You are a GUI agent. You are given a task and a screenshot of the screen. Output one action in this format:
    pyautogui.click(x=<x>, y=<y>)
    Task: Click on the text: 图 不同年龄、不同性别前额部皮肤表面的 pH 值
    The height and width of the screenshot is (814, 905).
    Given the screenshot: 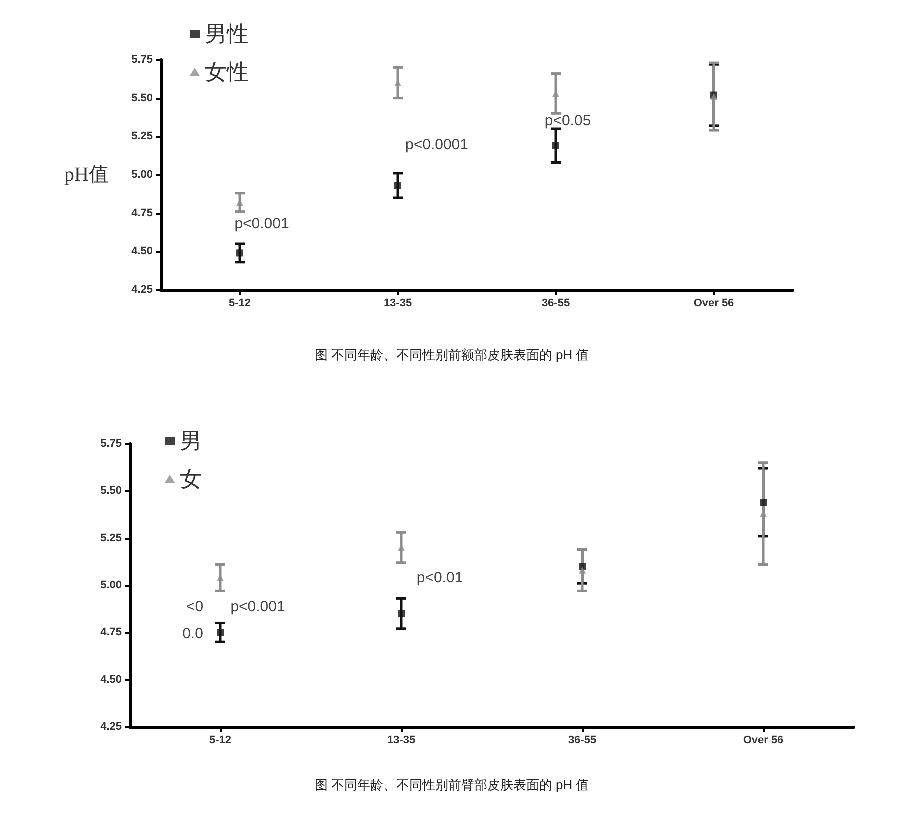 What is the action you would take?
    pyautogui.click(x=452, y=355)
    